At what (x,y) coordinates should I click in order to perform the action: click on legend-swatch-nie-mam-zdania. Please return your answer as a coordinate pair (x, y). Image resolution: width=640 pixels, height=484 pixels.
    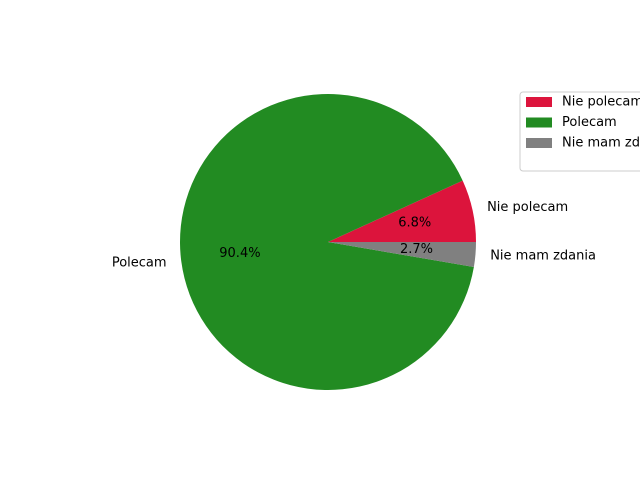
    Looking at the image, I should click on (539, 143).